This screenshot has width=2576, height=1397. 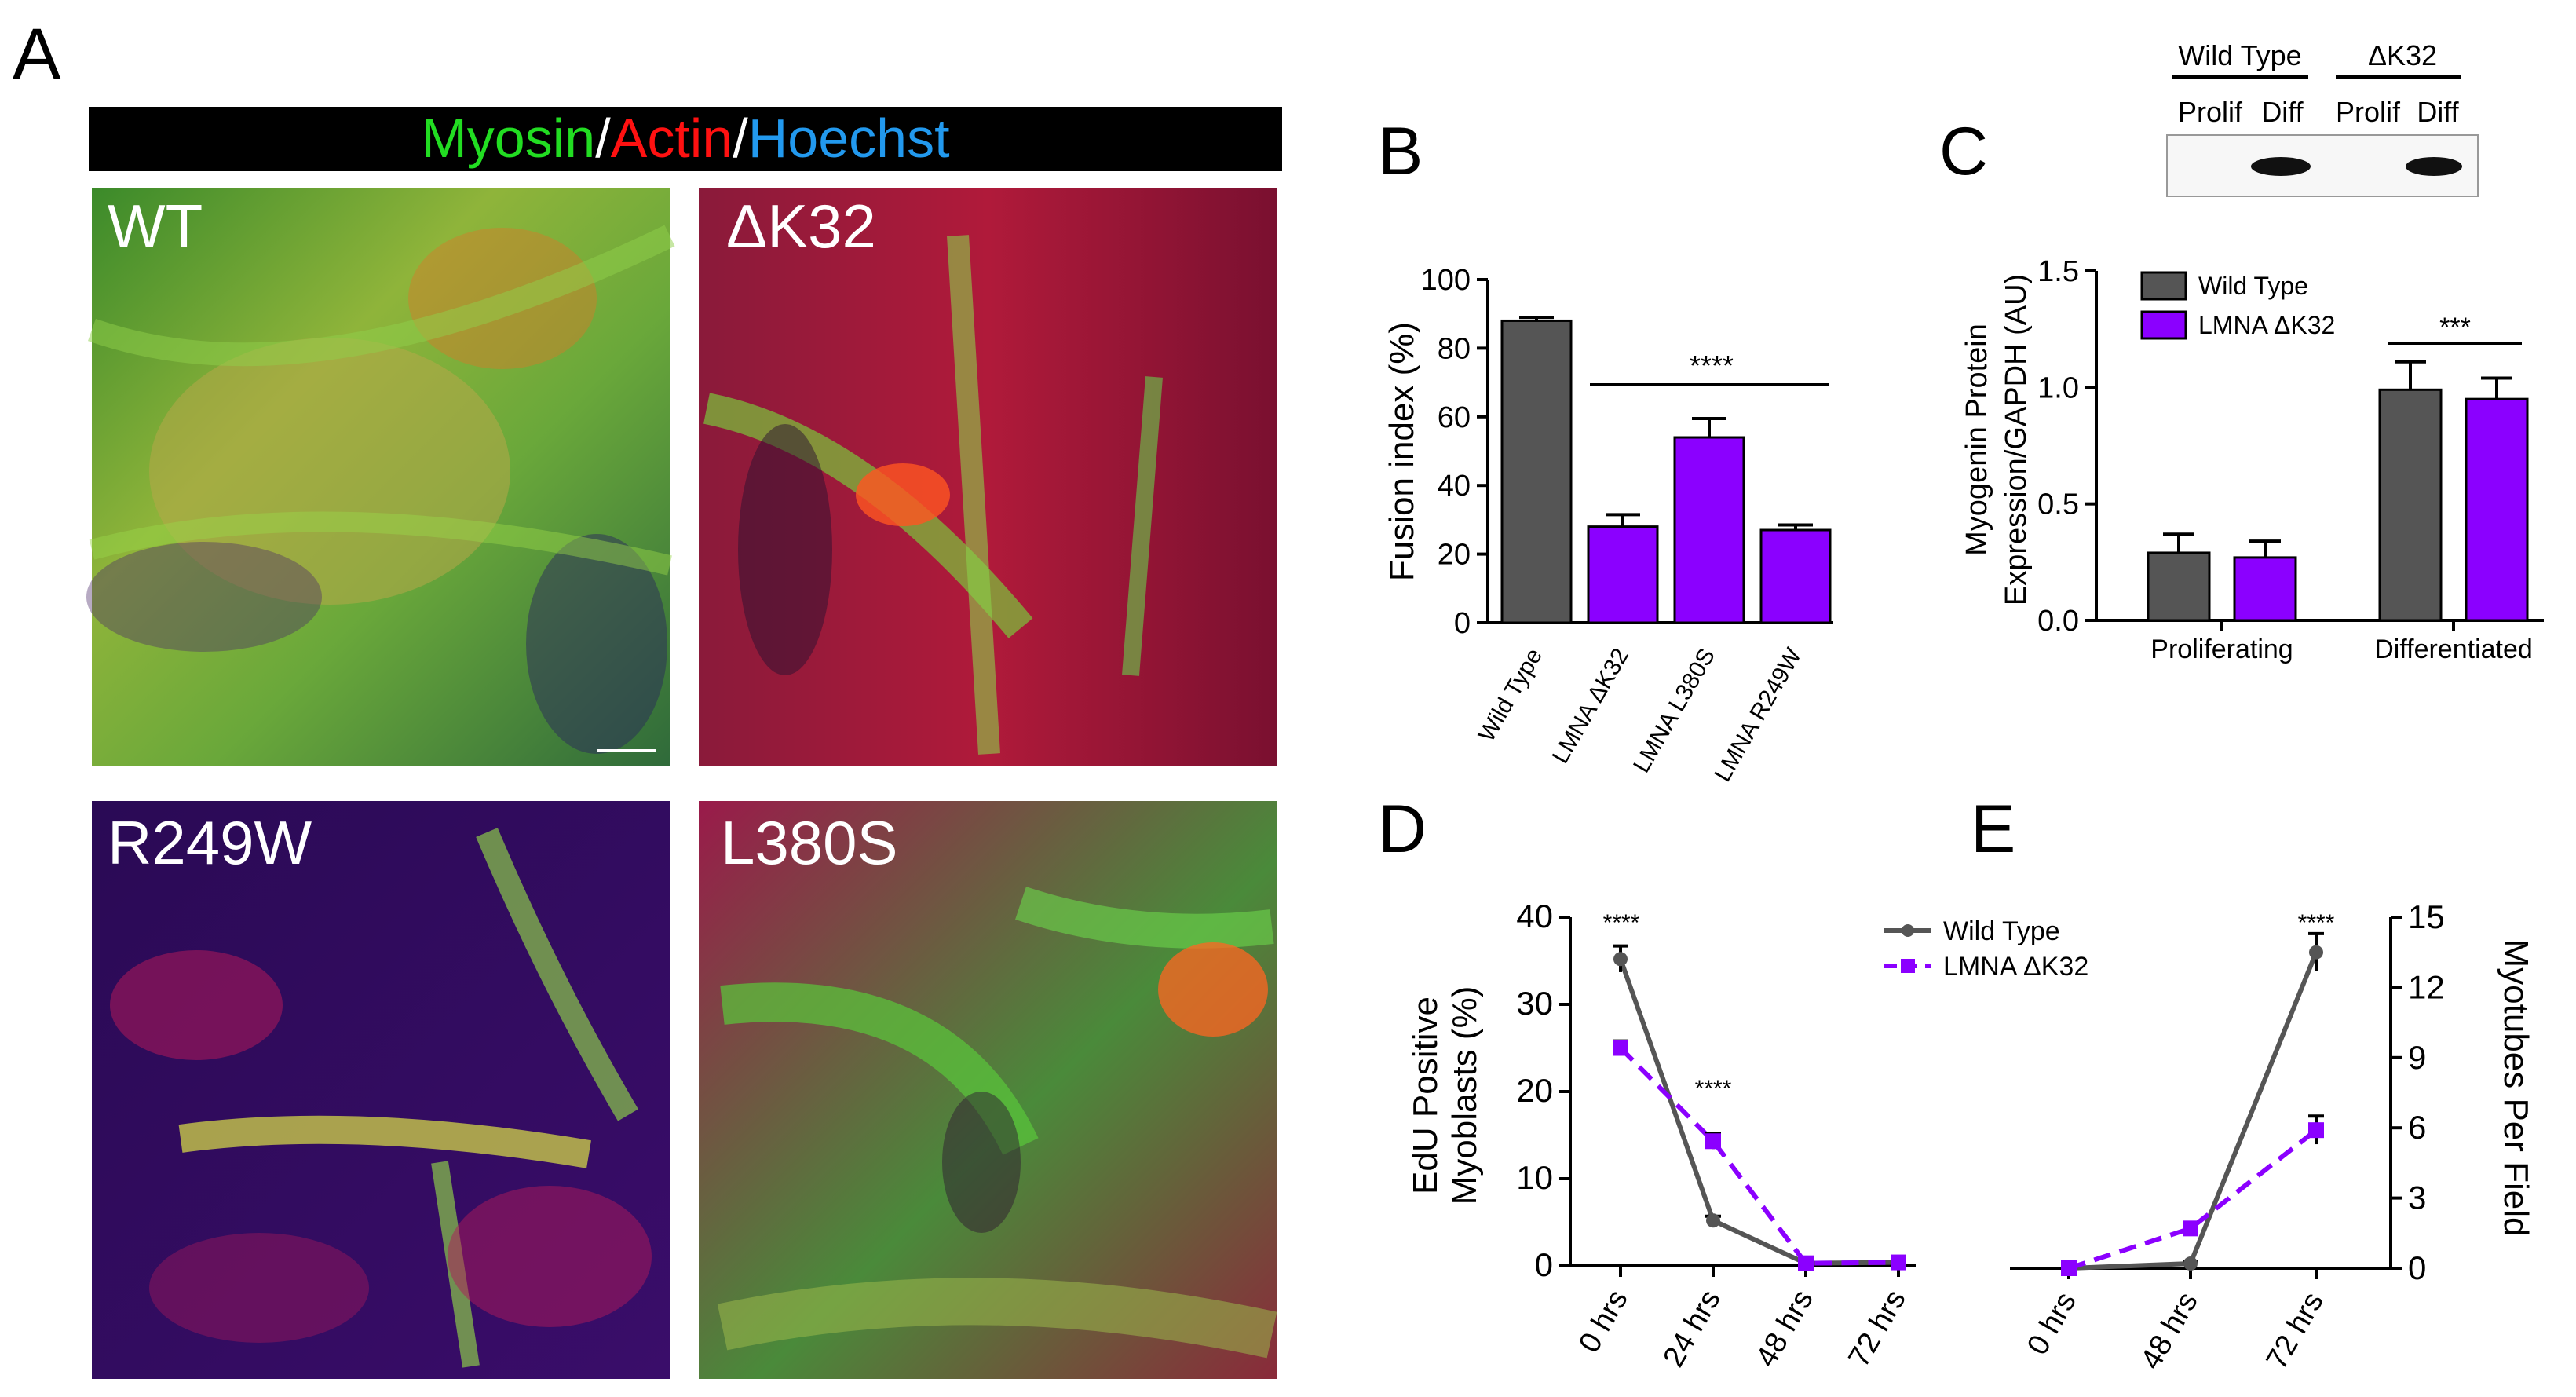 What do you see at coordinates (2316, 923) in the screenshot?
I see `e-annotation-0: ****` at bounding box center [2316, 923].